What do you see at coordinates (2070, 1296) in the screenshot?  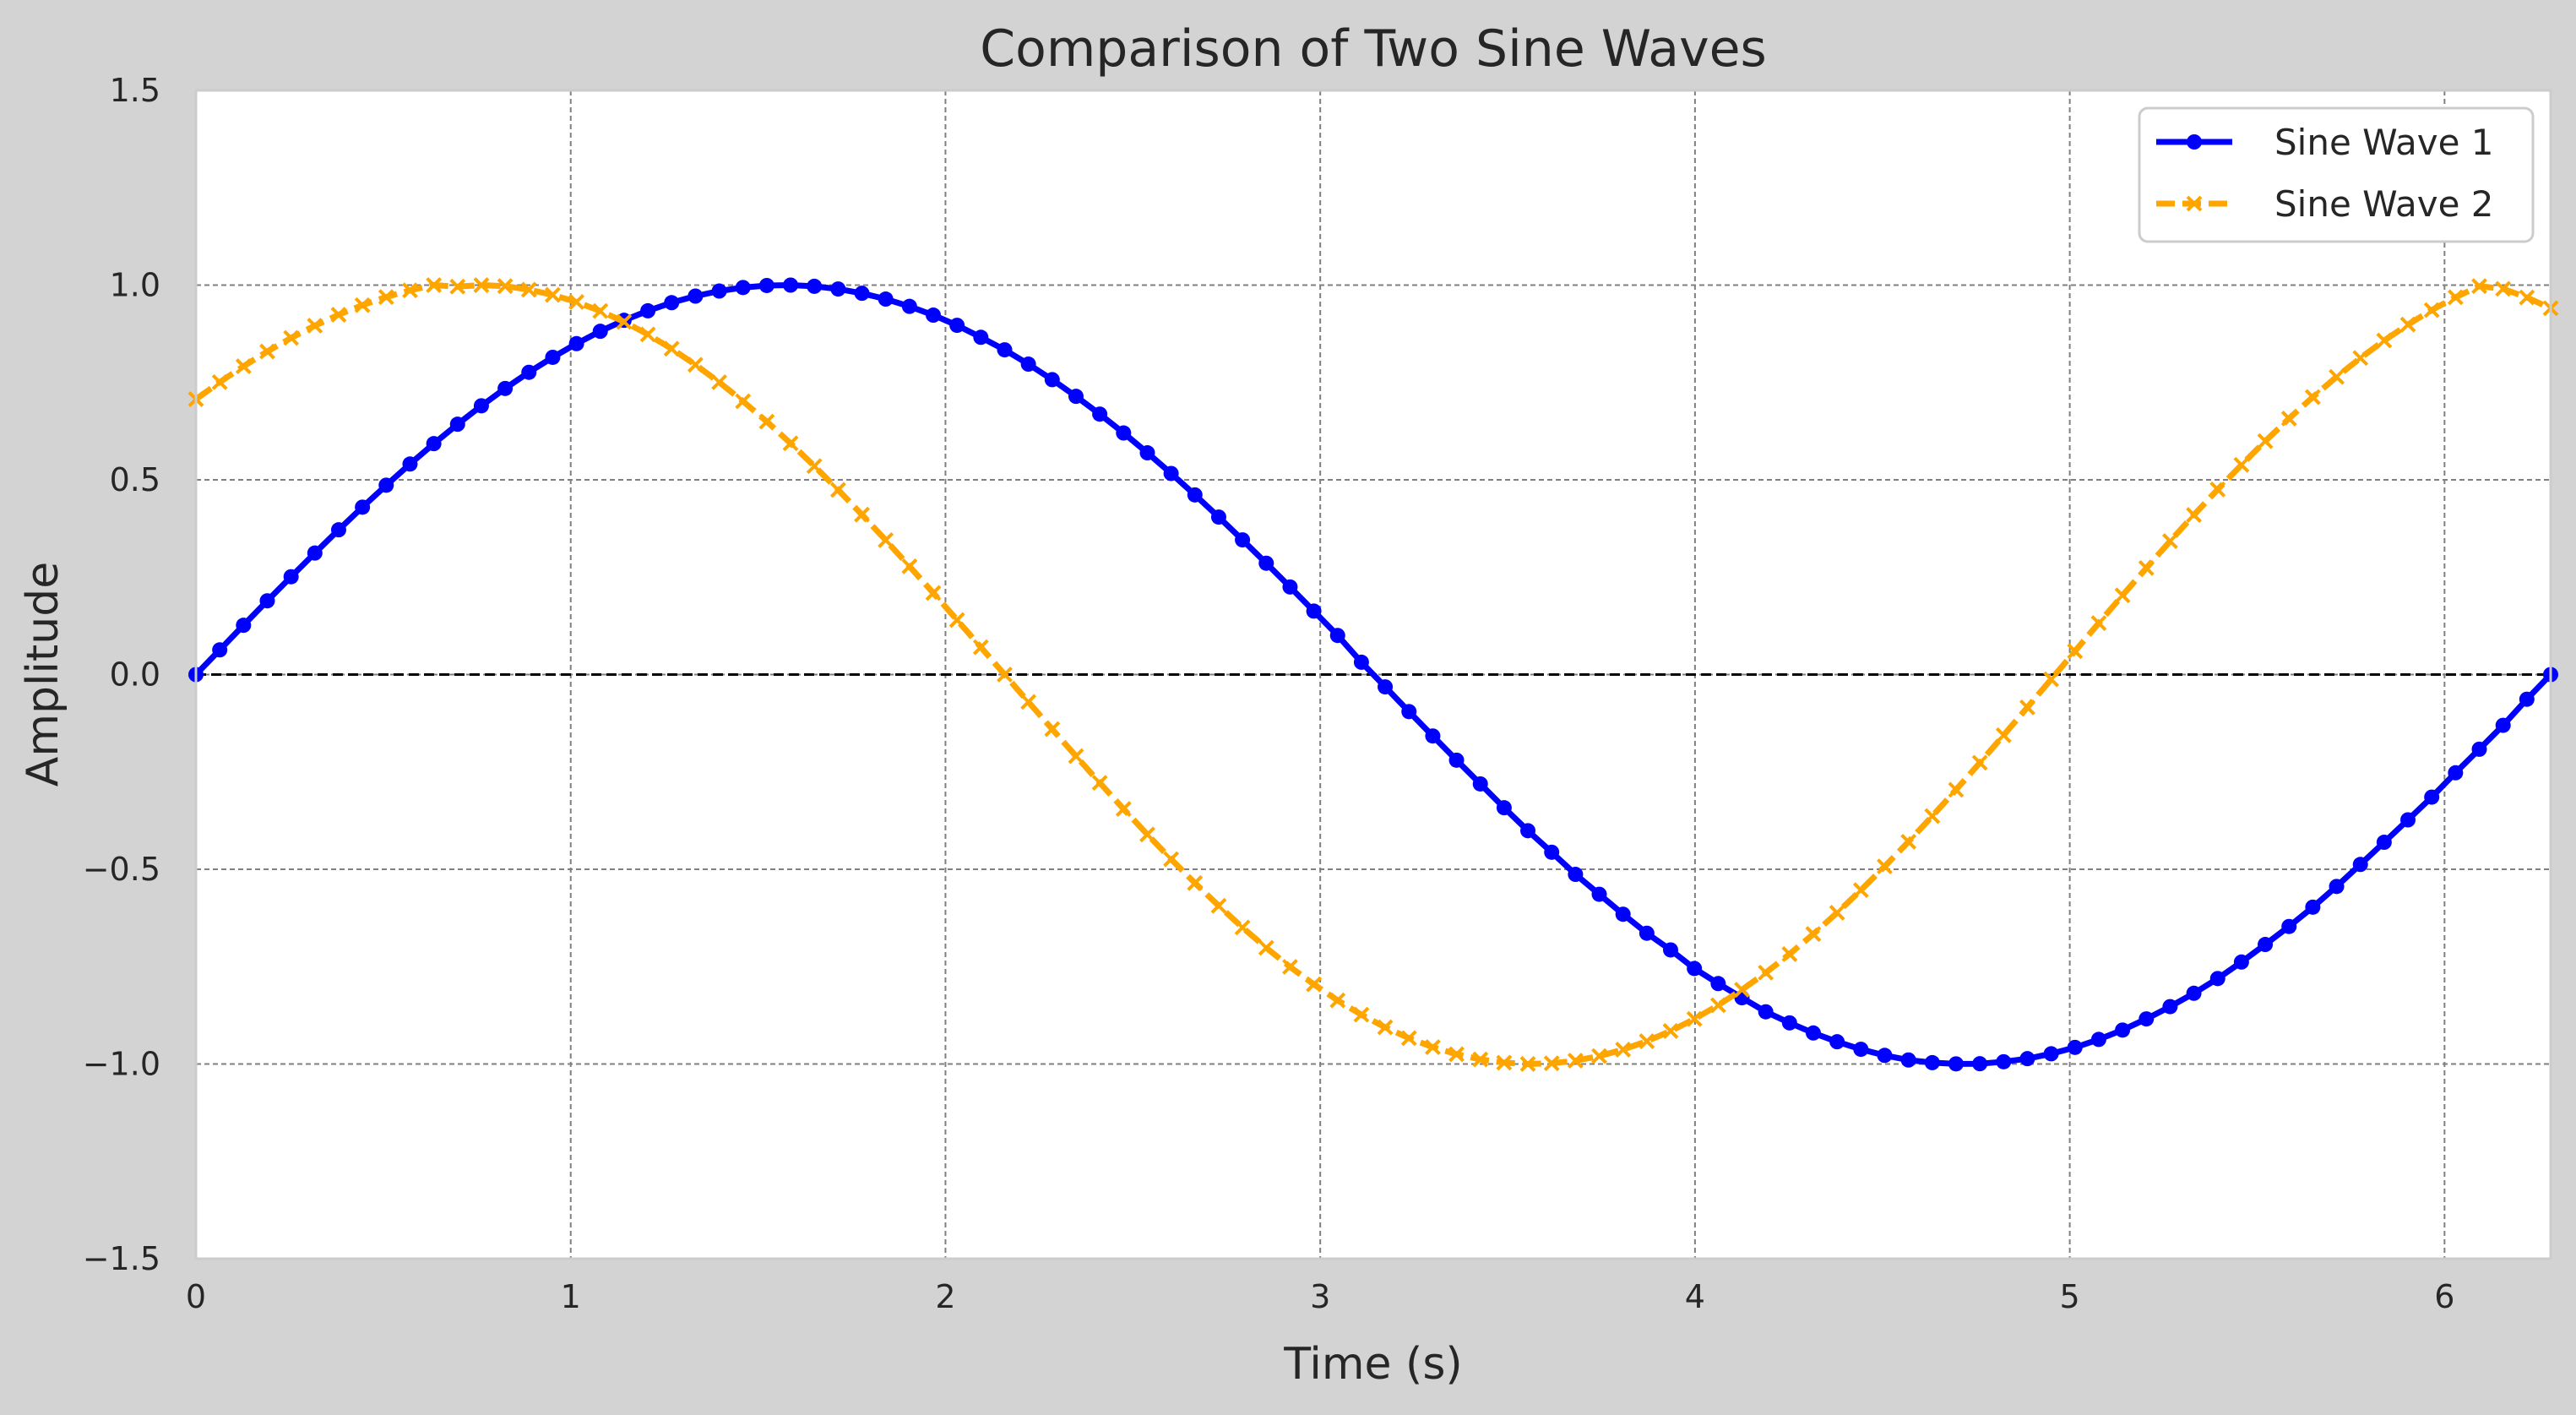 I see `x-tick-label: 5` at bounding box center [2070, 1296].